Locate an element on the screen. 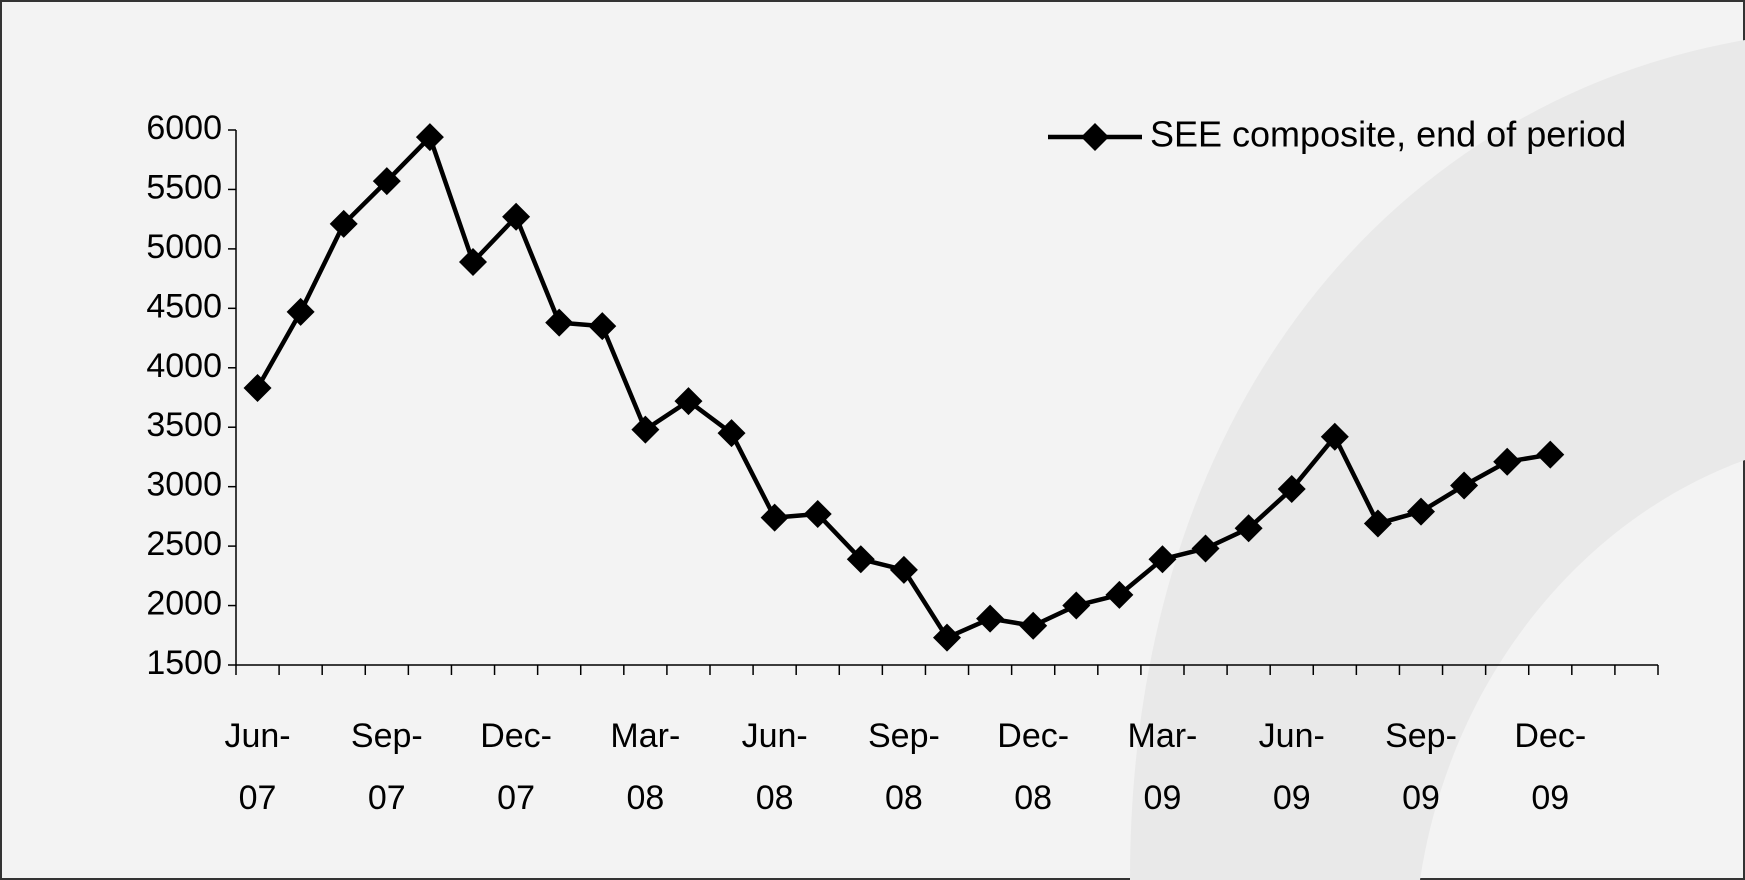 The height and width of the screenshot is (880, 1745). x-tick-label: Dec-08 is located at coordinates (1033, 767).